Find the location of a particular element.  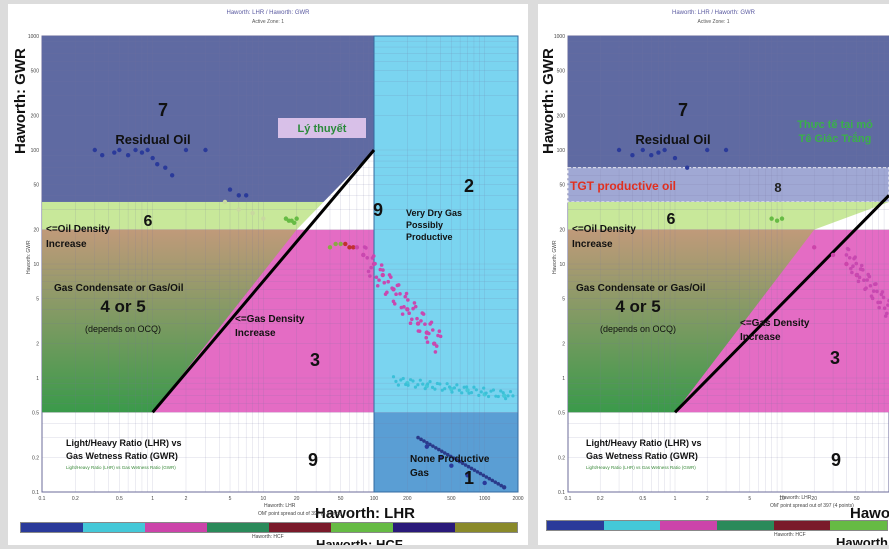

zone-1-name: None Productive is located at coordinates (450, 459).